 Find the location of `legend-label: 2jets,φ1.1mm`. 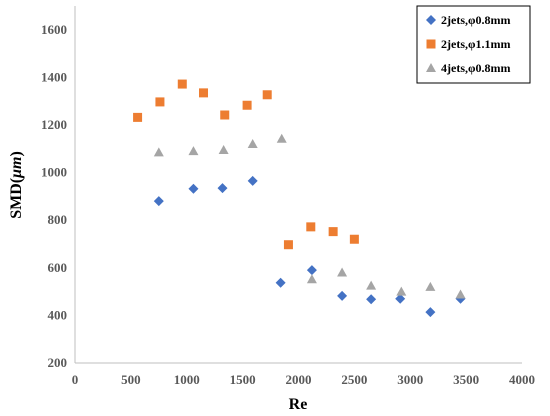

legend-label: 2jets,φ1.1mm is located at coordinates (475, 44).